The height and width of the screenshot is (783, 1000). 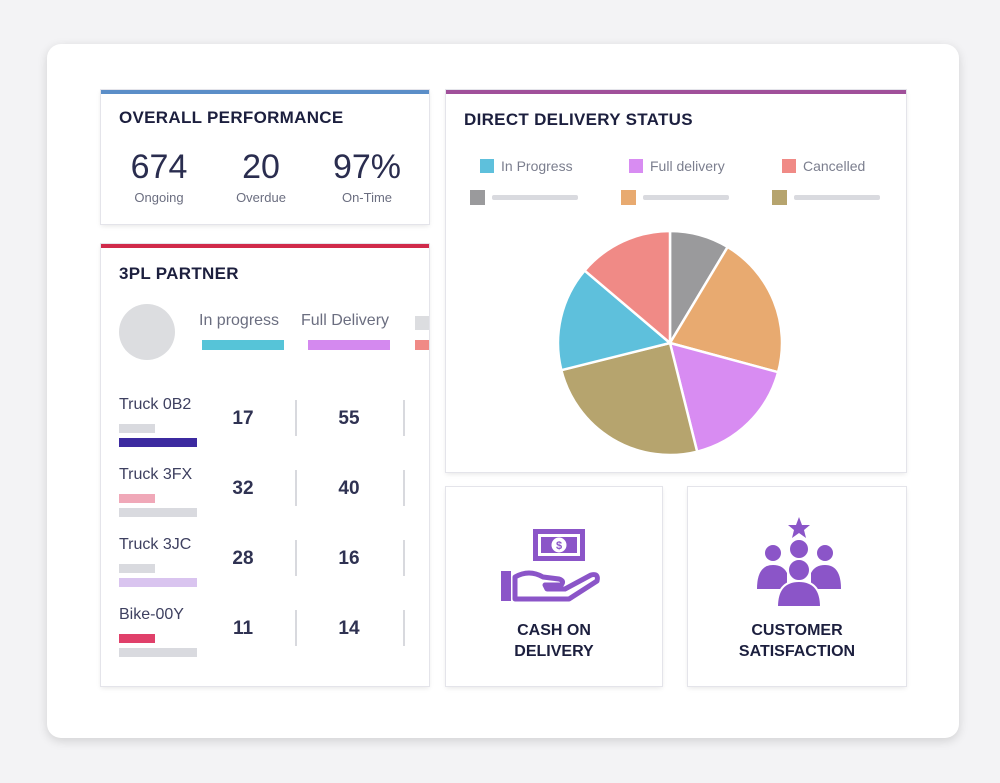 What do you see at coordinates (554, 651) in the screenshot?
I see `tile-label-line2: DELIVERY` at bounding box center [554, 651].